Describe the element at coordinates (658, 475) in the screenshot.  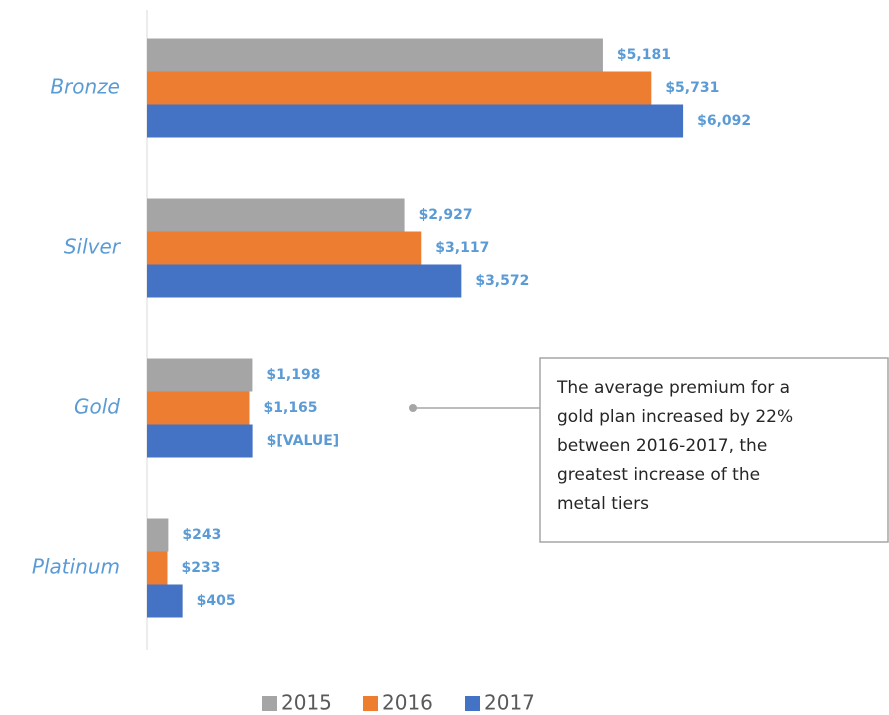
I see `annotation-line: greatest increase of the` at that location.